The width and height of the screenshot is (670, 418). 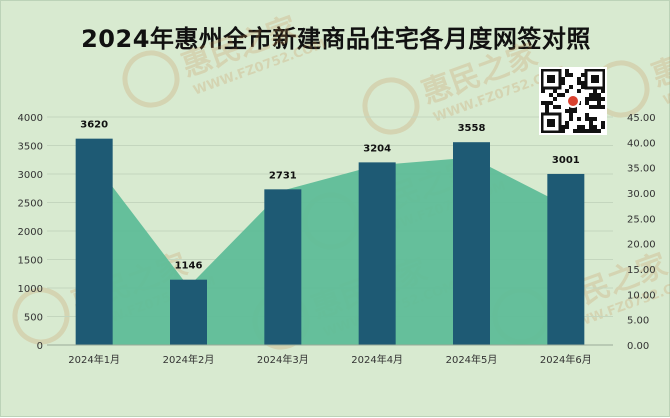 I want to click on y-right-tick-label: 30.00, so click(x=641, y=194).